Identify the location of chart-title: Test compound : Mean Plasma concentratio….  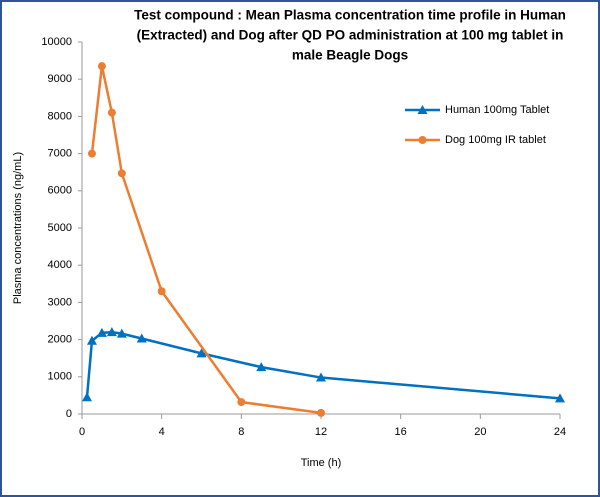
(350, 15).